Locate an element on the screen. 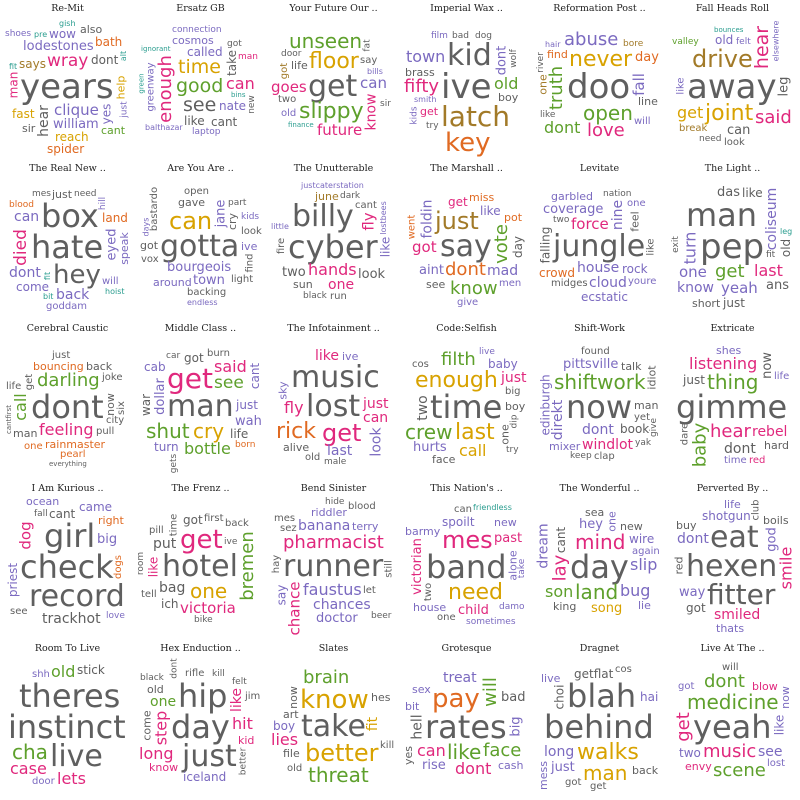 This screenshot has width=800, height=800. cloud-word: hide is located at coordinates (335, 502).